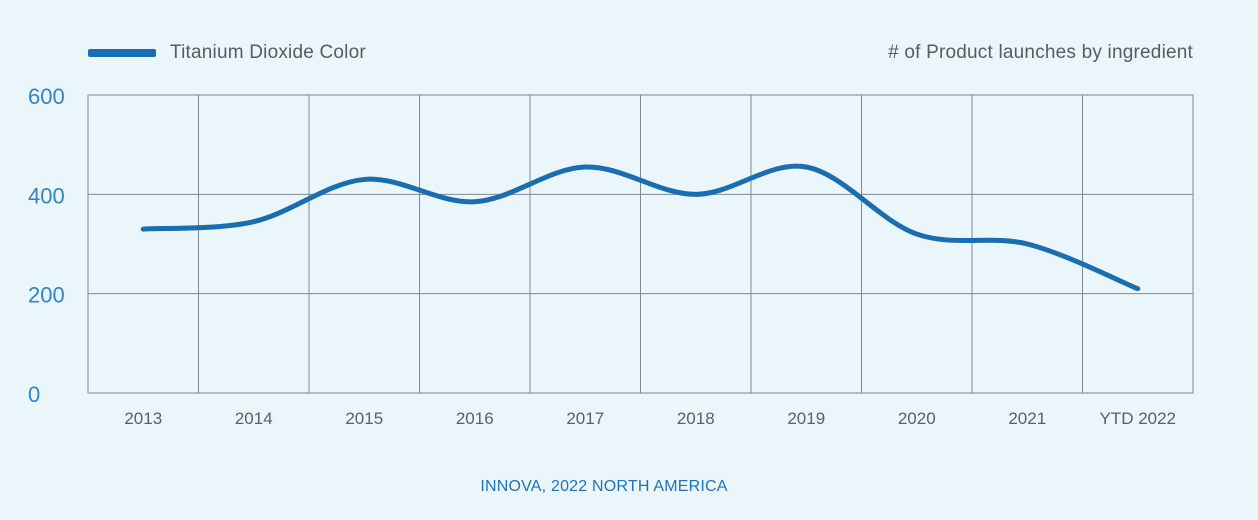 This screenshot has height=520, width=1258. What do you see at coordinates (364, 418) in the screenshot?
I see `x-tick-label: 2015` at bounding box center [364, 418].